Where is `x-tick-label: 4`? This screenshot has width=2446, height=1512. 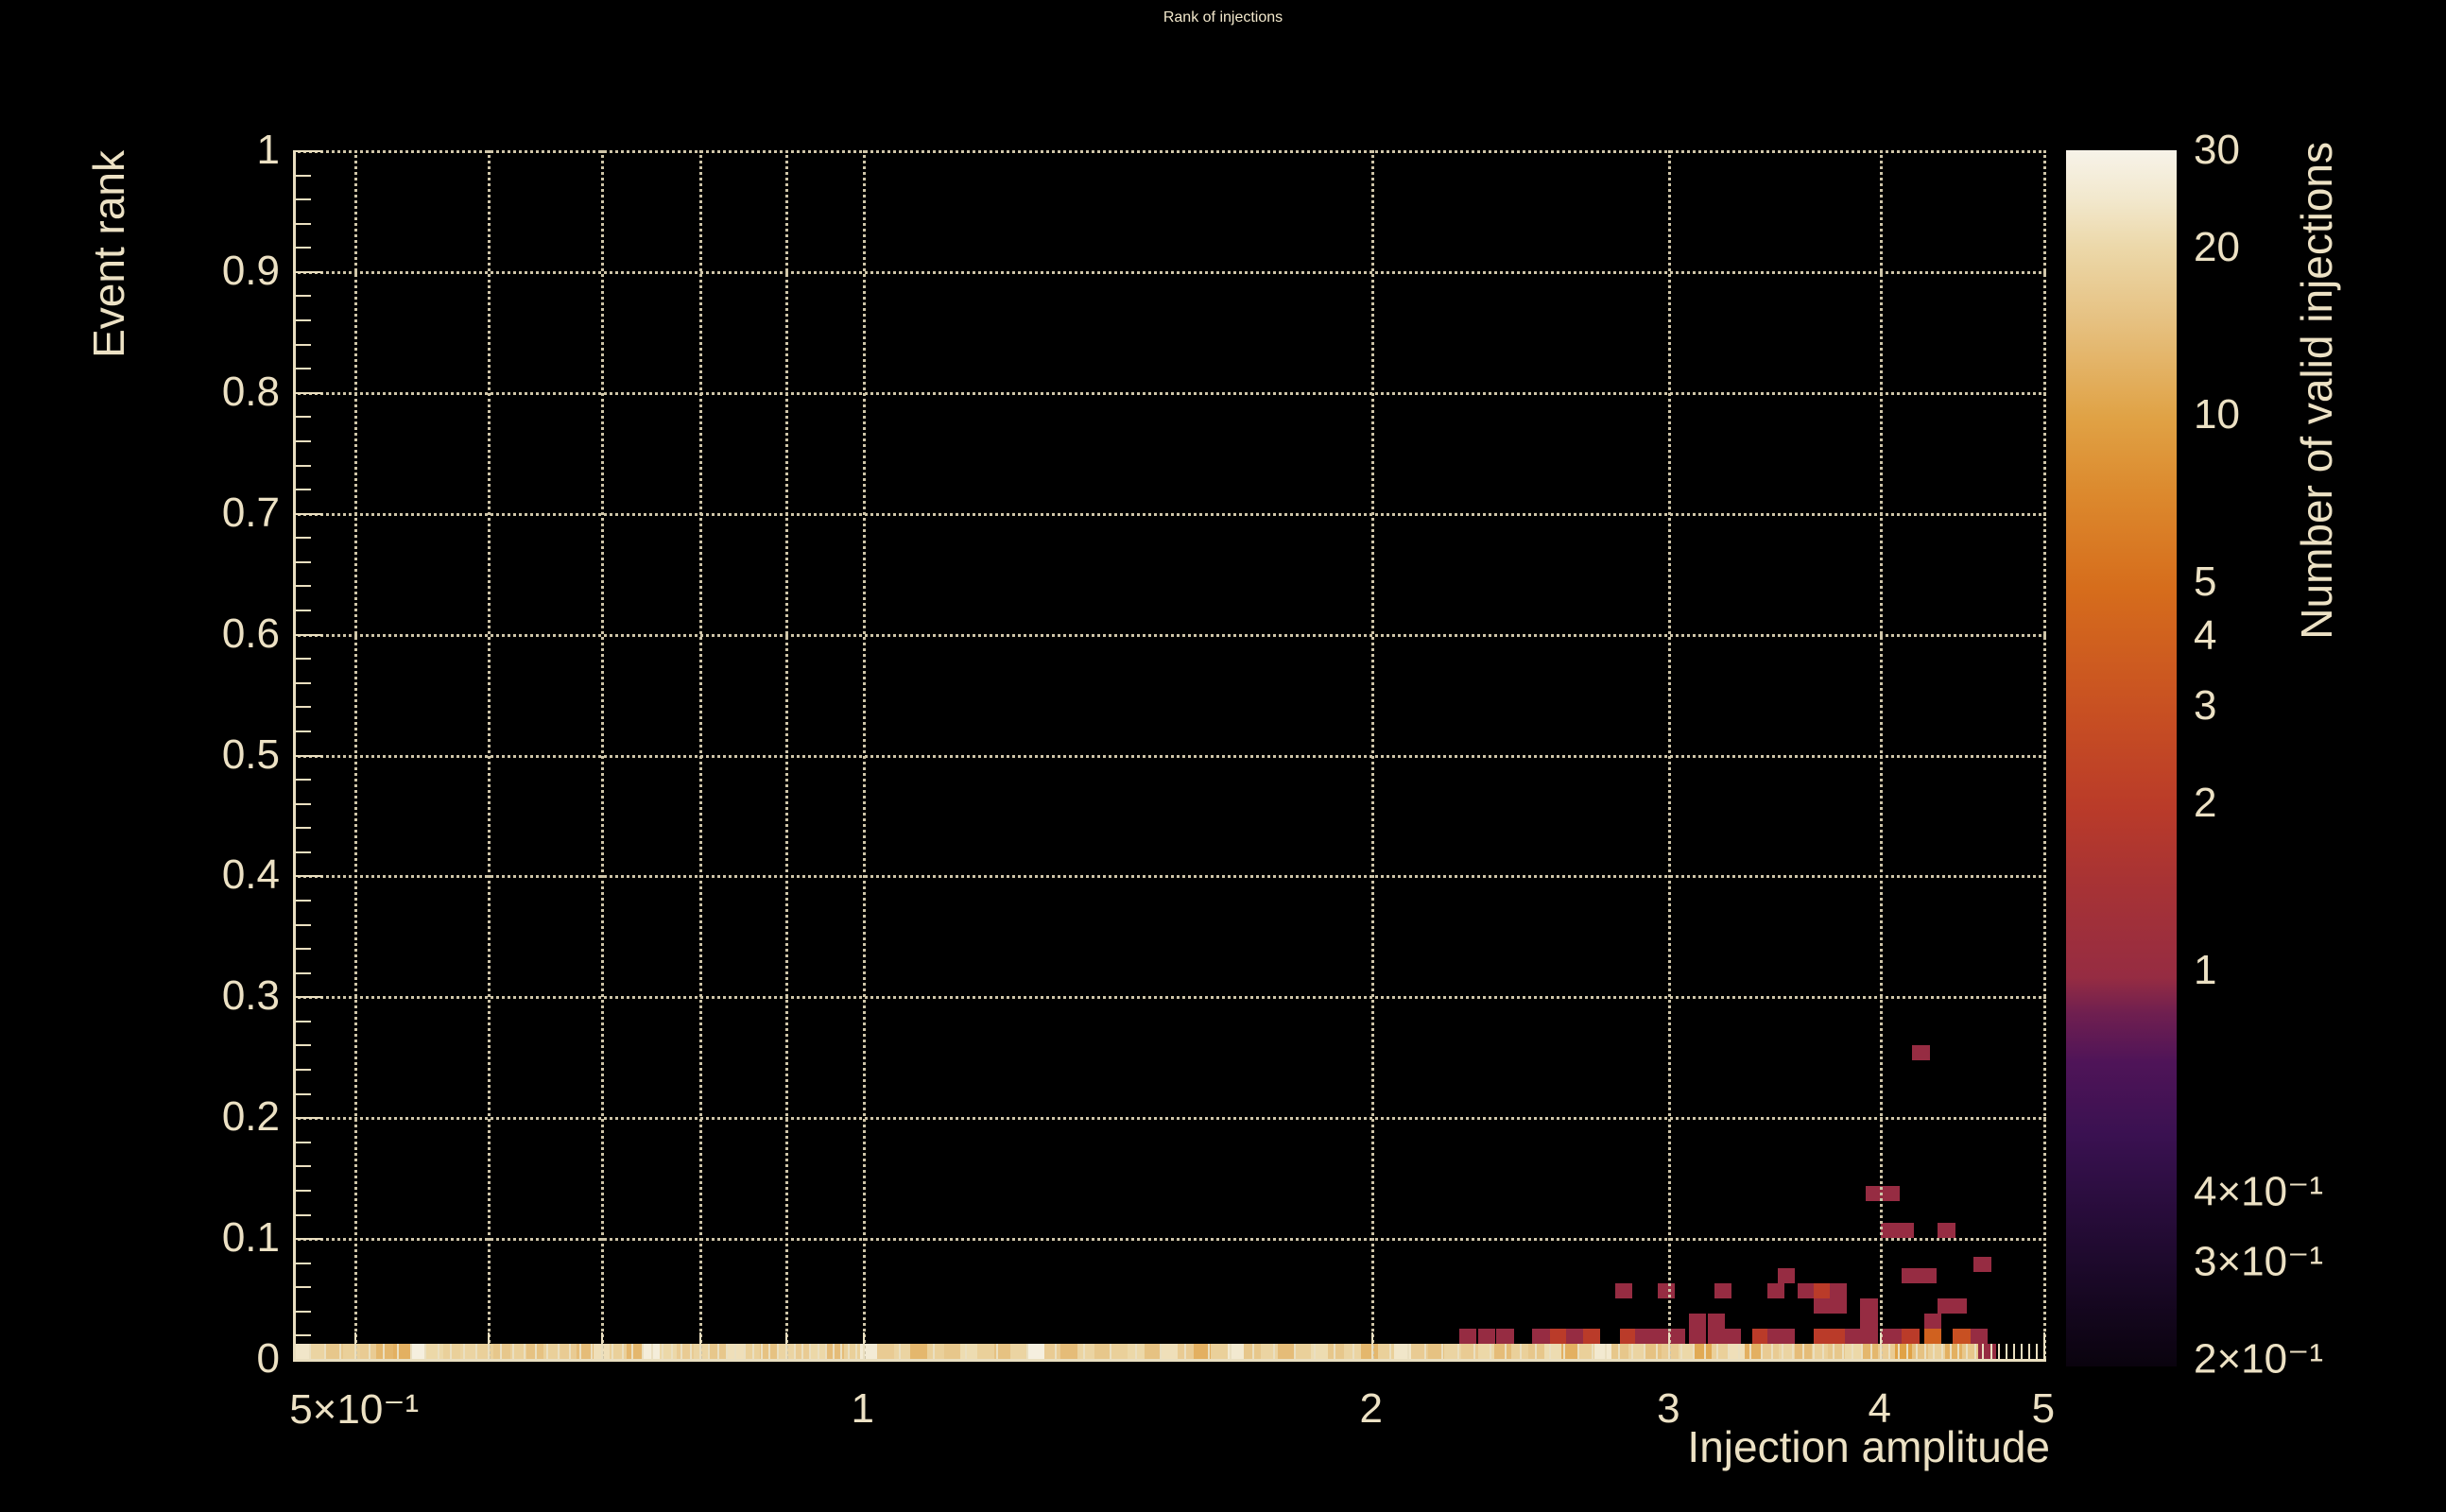
x-tick-label: 4 is located at coordinates (1880, 1408).